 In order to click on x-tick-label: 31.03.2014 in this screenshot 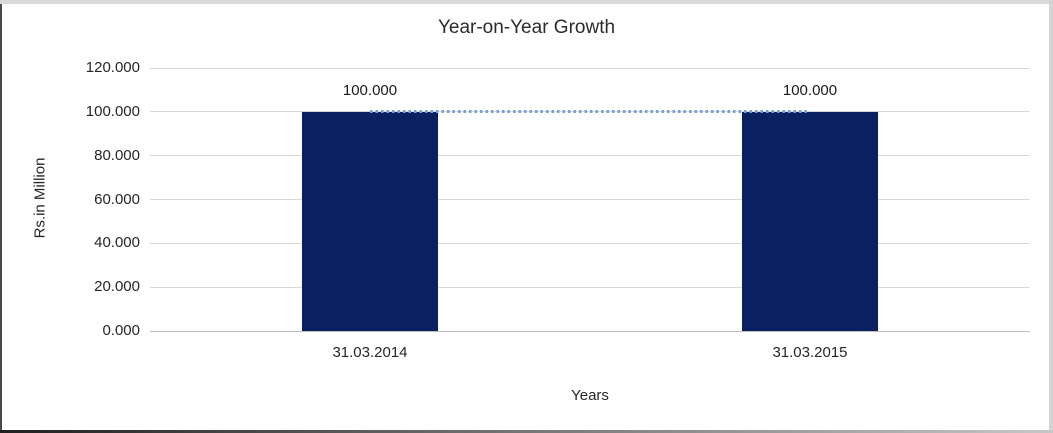, I will do `click(370, 352)`.